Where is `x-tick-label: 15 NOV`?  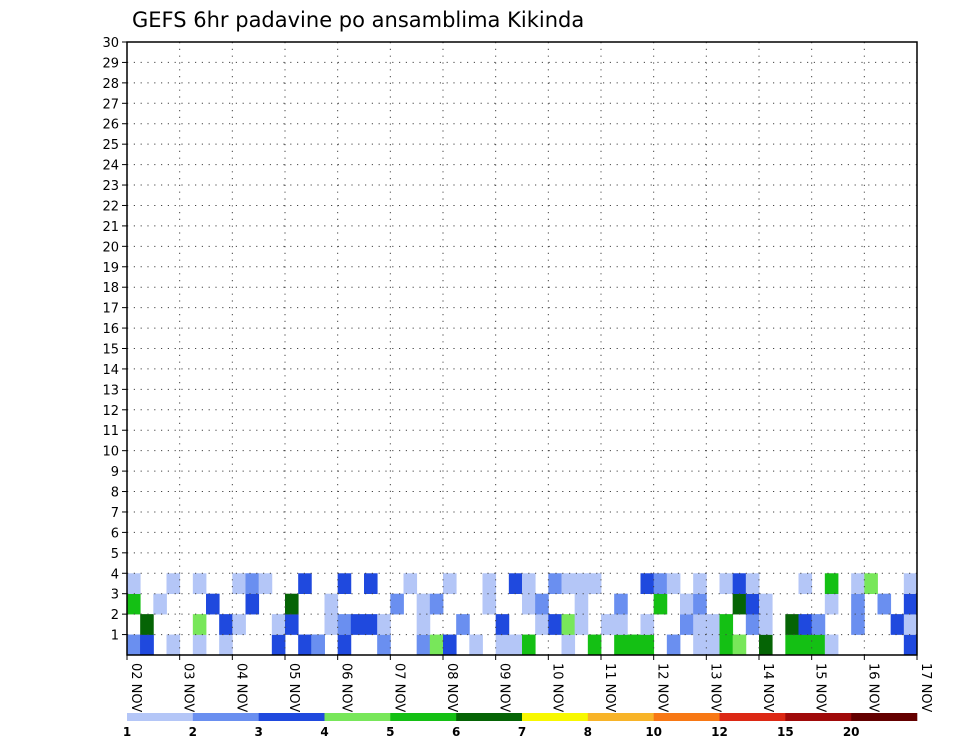
x-tick-label: 15 NOV is located at coordinates (820, 687).